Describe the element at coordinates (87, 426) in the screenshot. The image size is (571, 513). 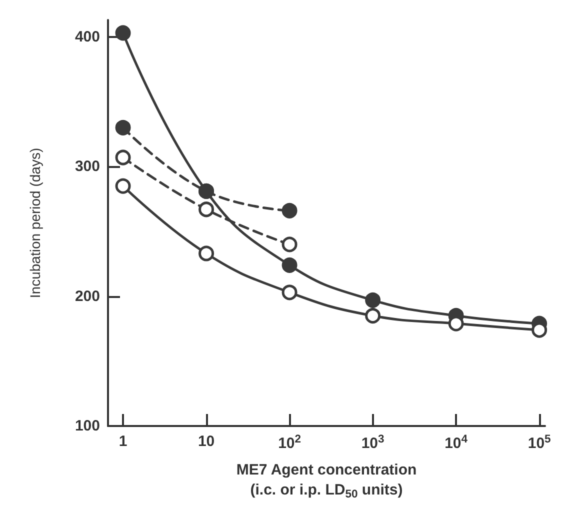
I see `y-tick-label: 100` at that location.